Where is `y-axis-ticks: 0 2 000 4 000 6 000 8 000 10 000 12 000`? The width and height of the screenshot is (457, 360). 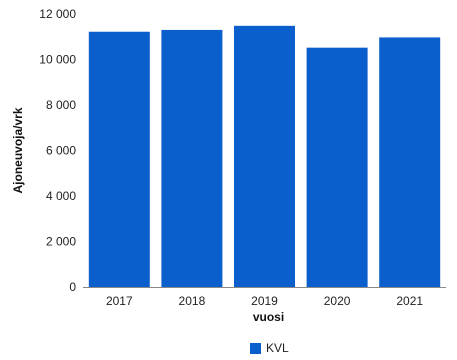 y-axis-ticks: 0 2 000 4 000 6 000 8 000 10 000 12 000 is located at coordinates (57, 150).